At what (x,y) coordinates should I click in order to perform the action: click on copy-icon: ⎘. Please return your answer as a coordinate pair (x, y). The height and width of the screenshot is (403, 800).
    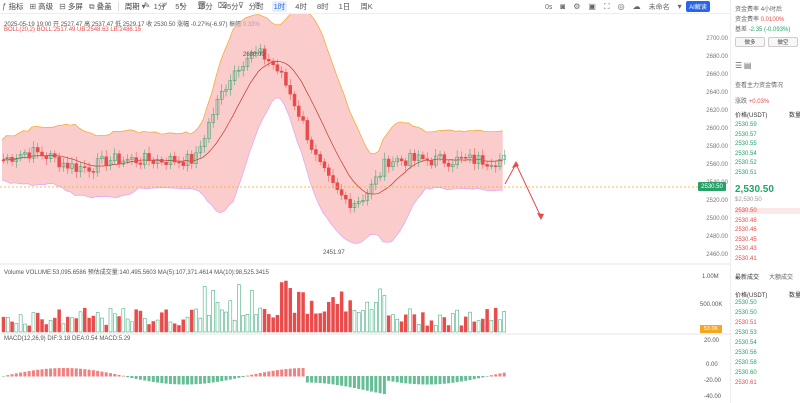
    Looking at the image, I should click on (258, 5).